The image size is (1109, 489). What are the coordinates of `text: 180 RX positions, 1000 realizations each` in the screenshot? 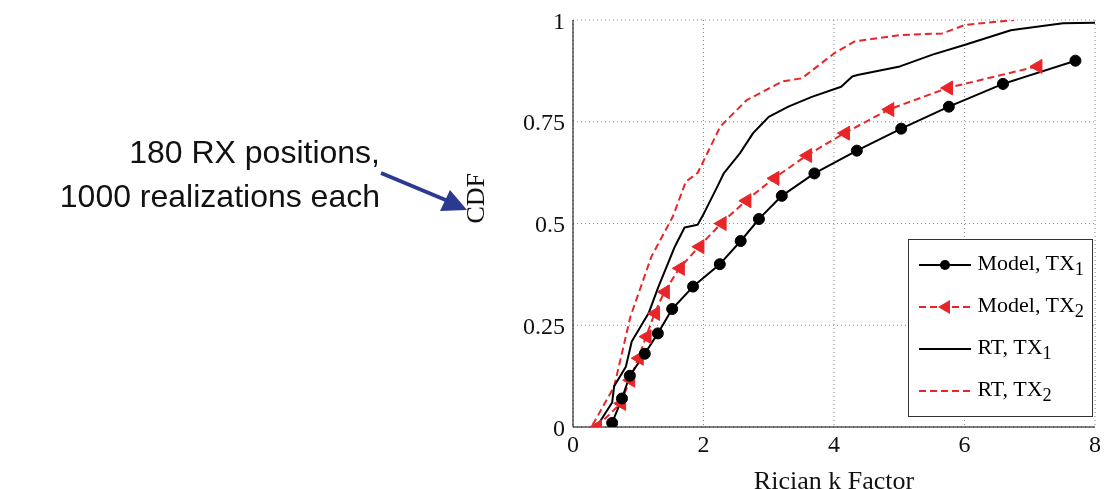 It's located at (219, 174).